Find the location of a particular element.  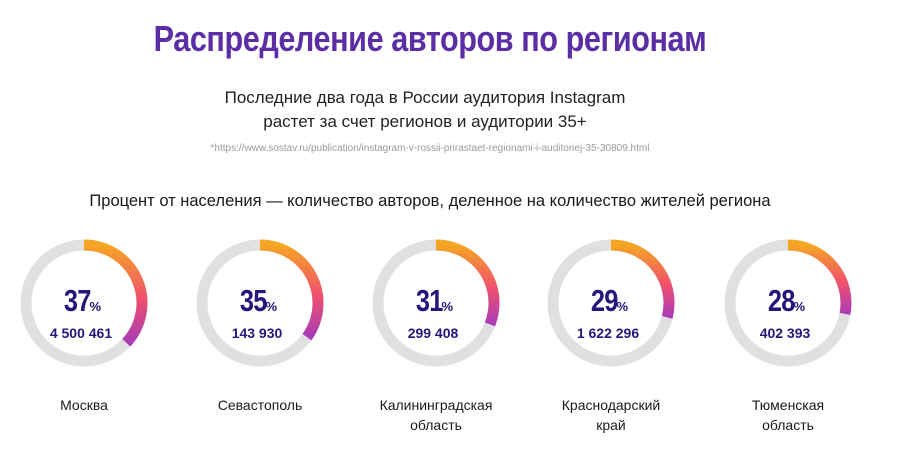

percent-number: 28 is located at coordinates (781, 300).